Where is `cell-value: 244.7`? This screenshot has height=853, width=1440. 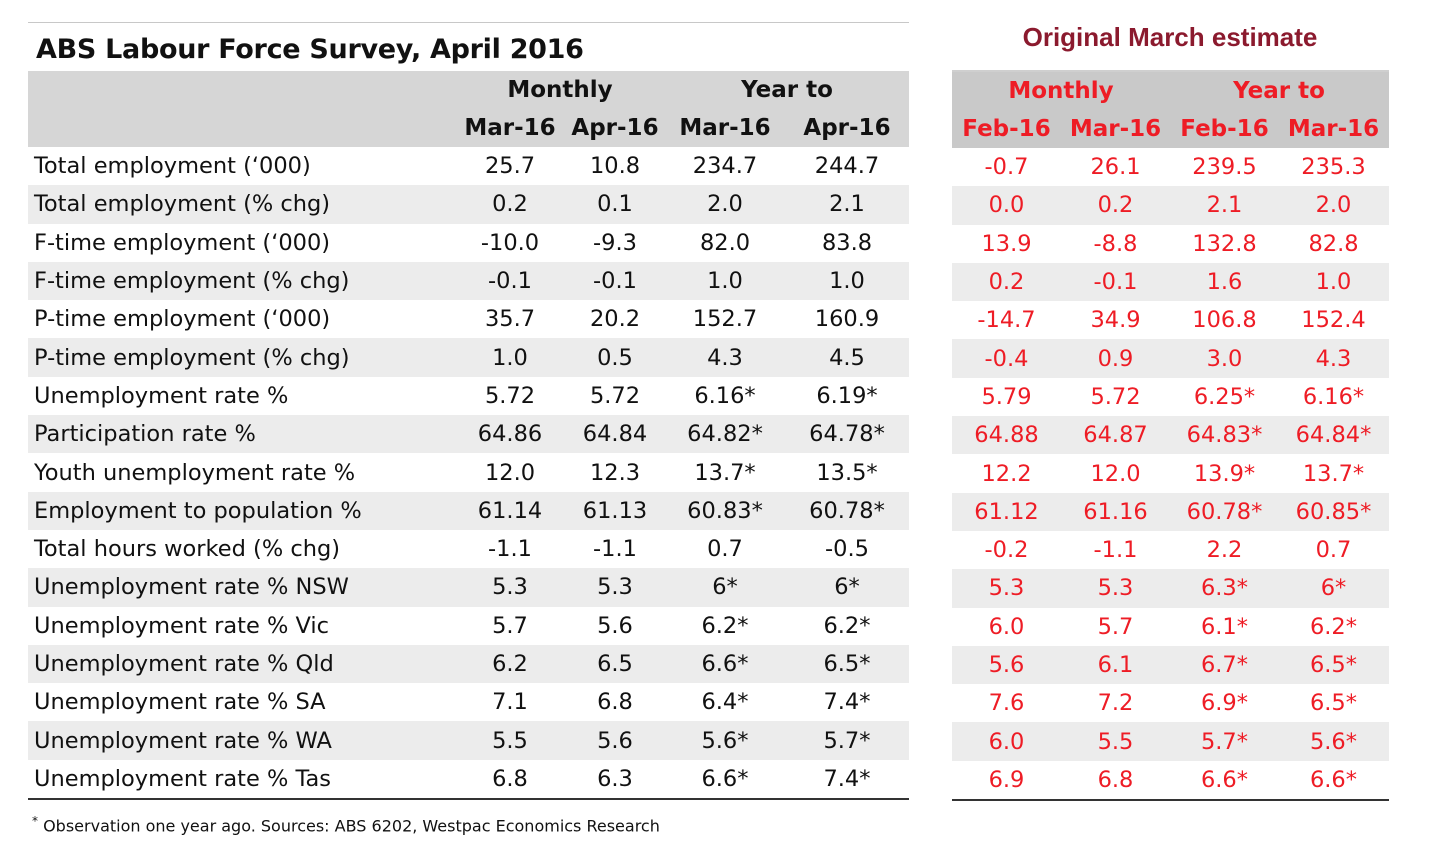 cell-value: 244.7 is located at coordinates (847, 166).